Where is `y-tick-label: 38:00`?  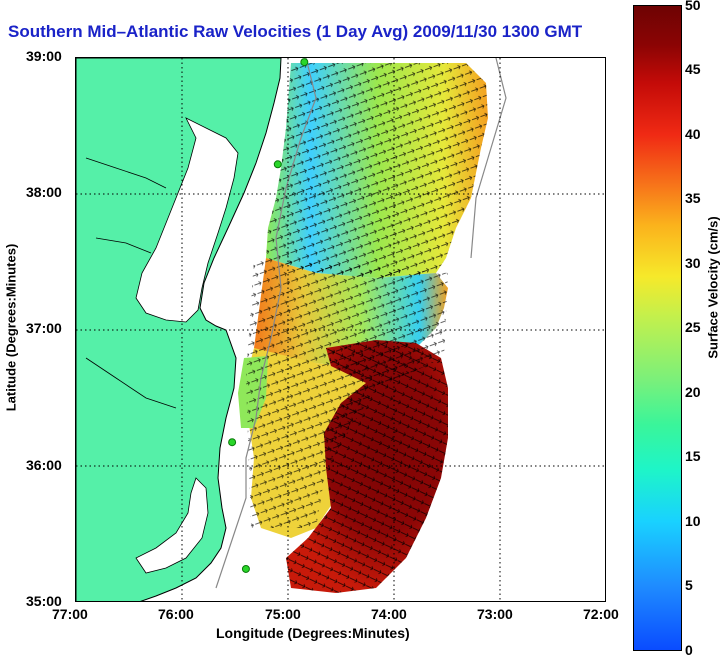
y-tick-label: 38:00 is located at coordinates (44, 192).